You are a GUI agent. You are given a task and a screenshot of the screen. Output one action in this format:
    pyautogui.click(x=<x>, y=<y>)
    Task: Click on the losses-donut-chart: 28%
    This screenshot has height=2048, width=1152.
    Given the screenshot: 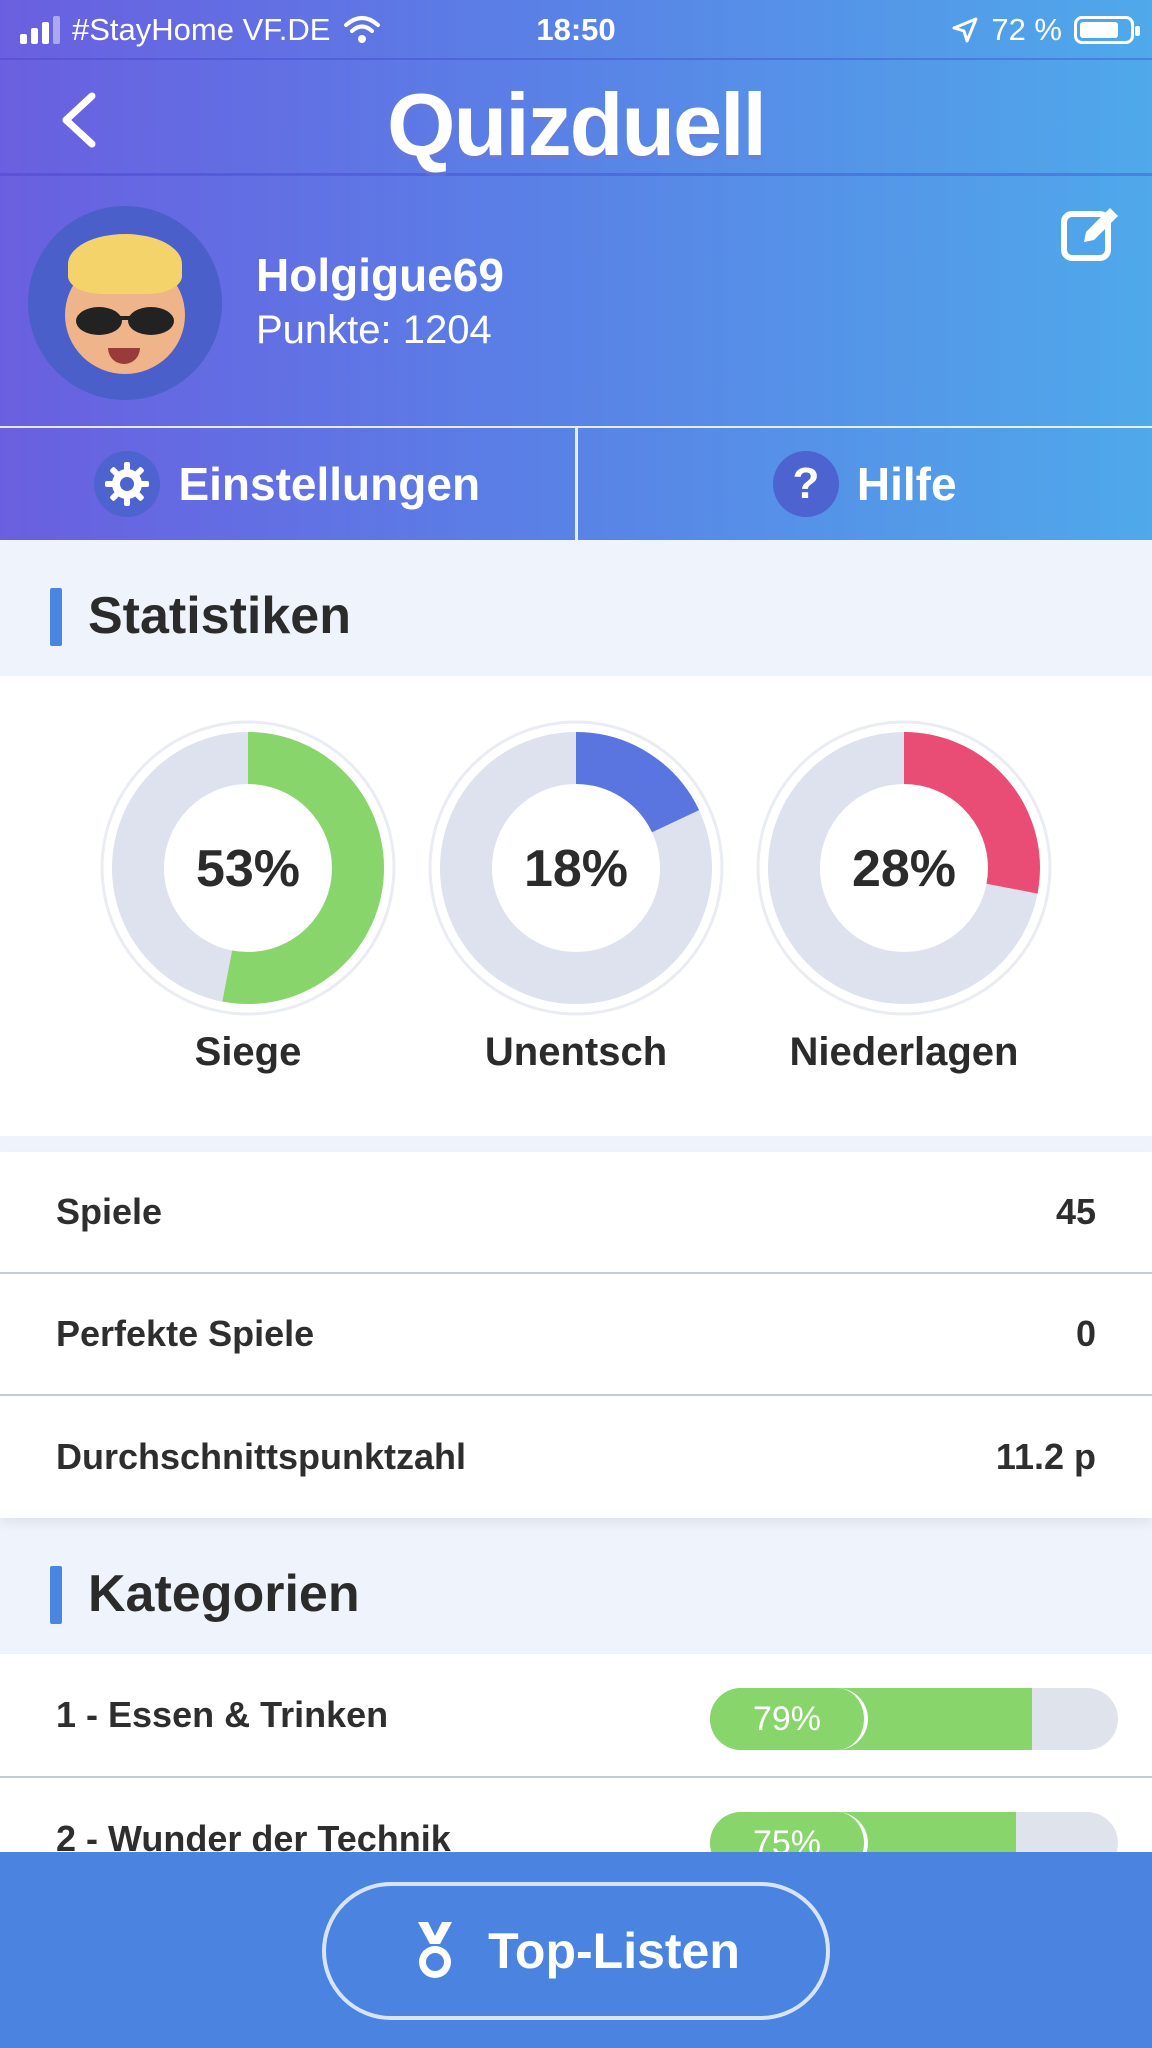 What is the action you would take?
    pyautogui.click(x=904, y=868)
    